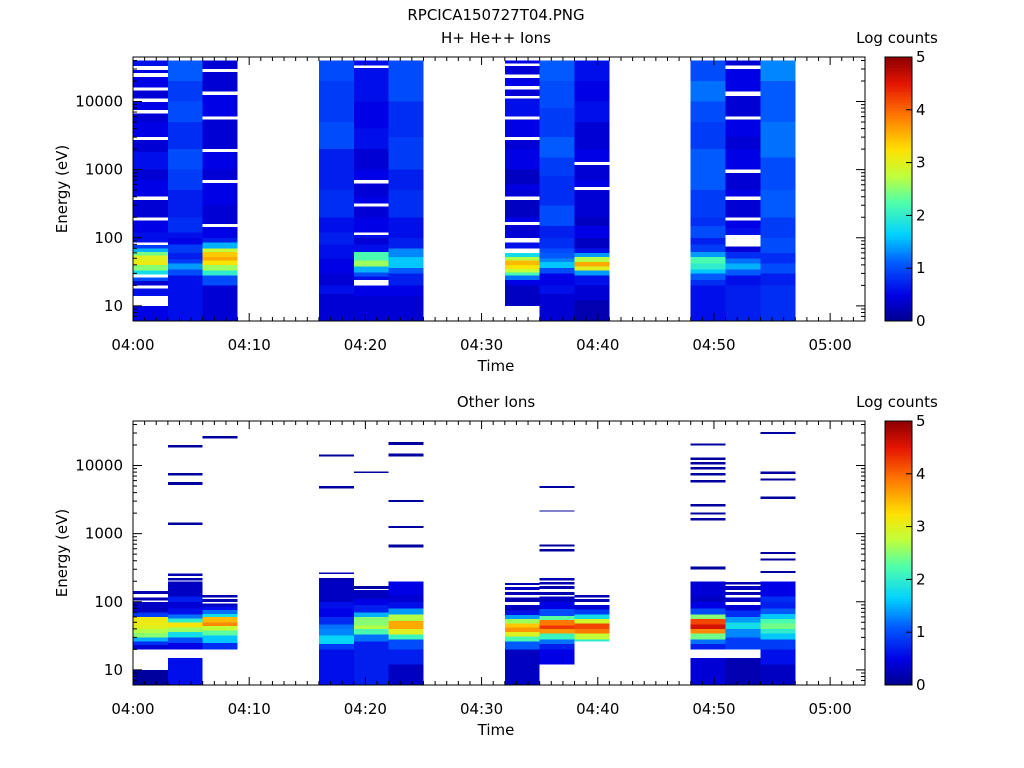 Image resolution: width=1024 pixels, height=768 pixels. What do you see at coordinates (897, 38) in the screenshot?
I see `colorbar-label: Log counts` at bounding box center [897, 38].